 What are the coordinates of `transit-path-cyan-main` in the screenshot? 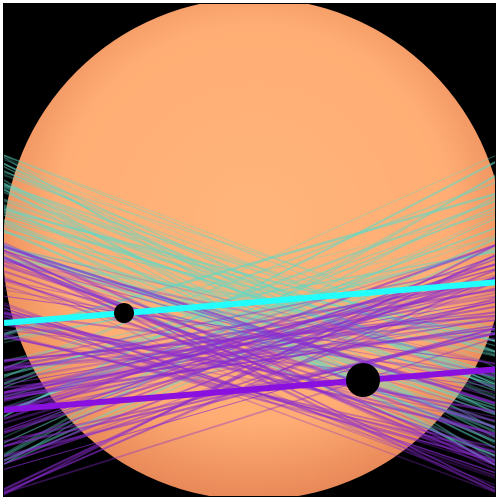 It's located at (249, 302).